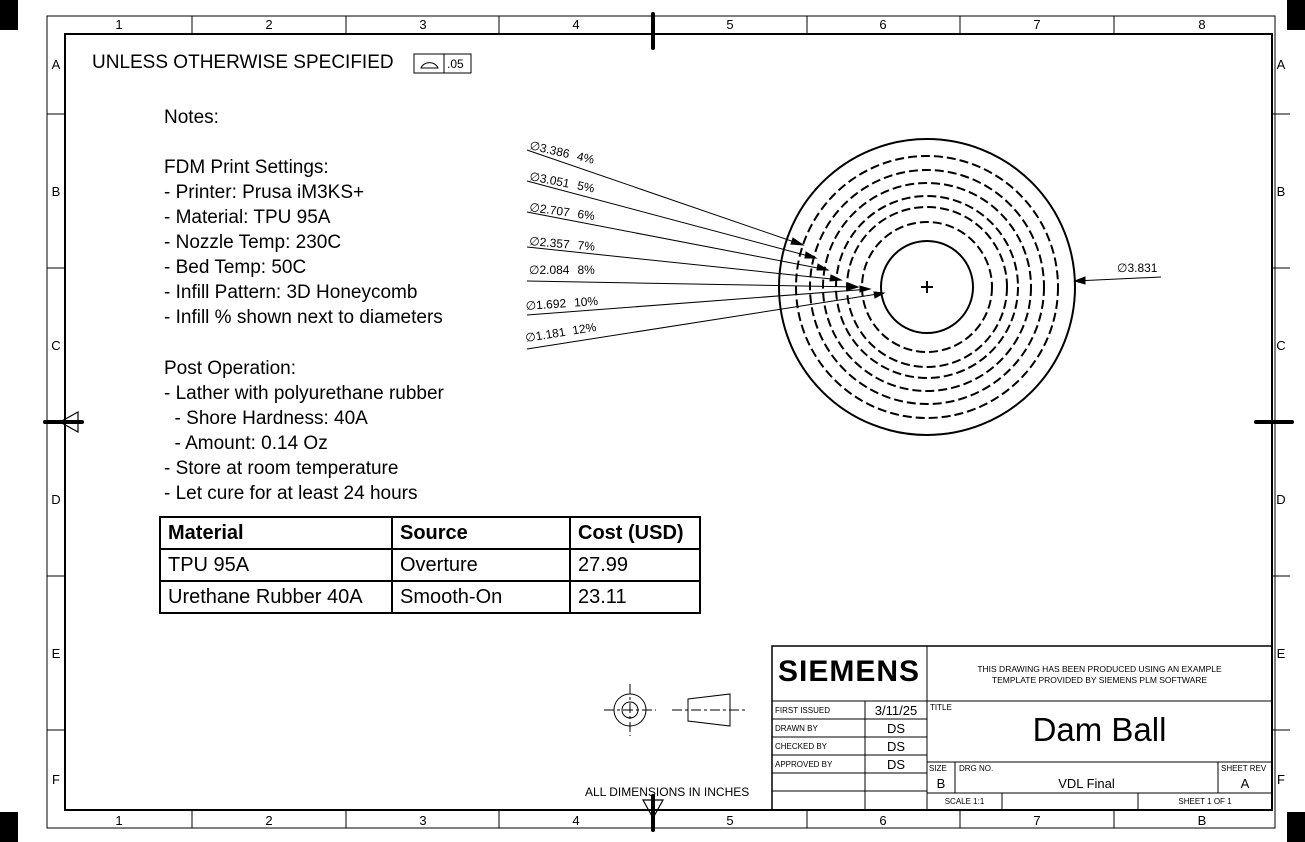 Image resolution: width=1305 pixels, height=842 pixels. I want to click on first-issued-value: 3/11/25, so click(896, 710).